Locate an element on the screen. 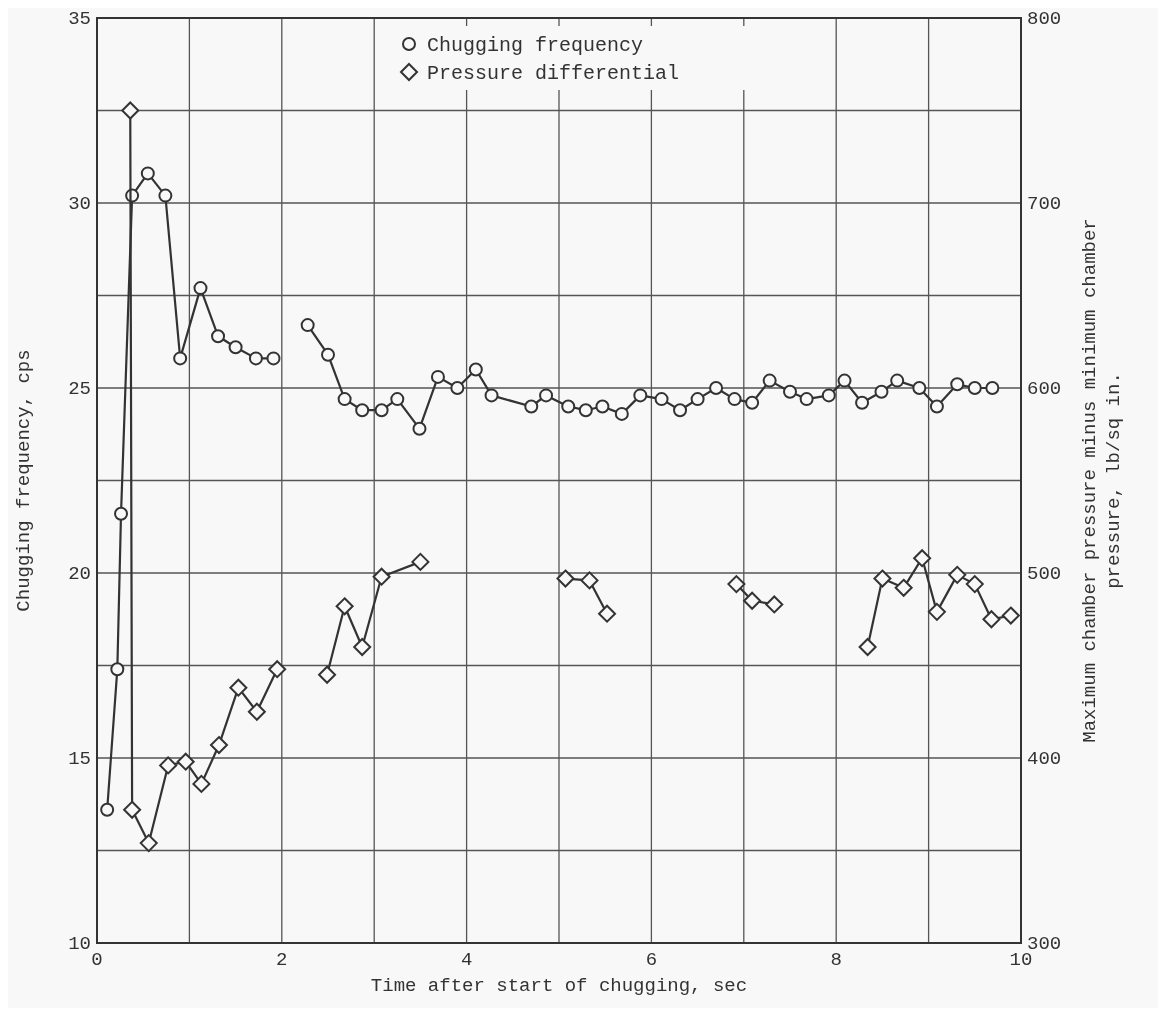  x-axis-title: Time after start of chugging, sec is located at coordinates (559, 986).